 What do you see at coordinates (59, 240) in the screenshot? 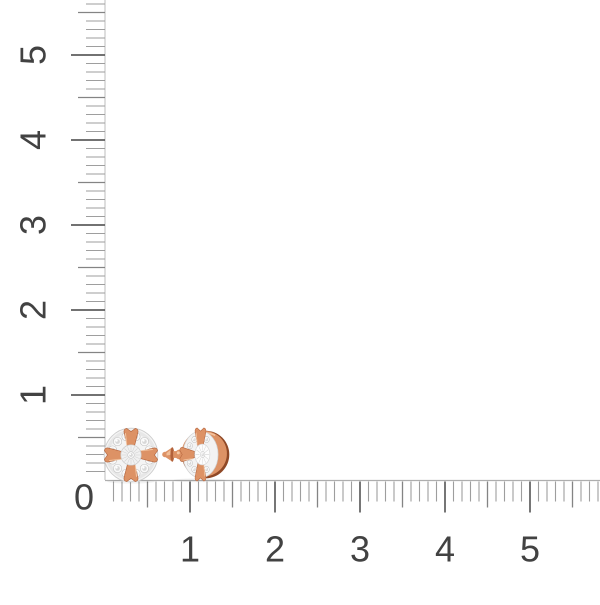
I see `vertical-ruler: 1 2 3 4 5` at bounding box center [59, 240].